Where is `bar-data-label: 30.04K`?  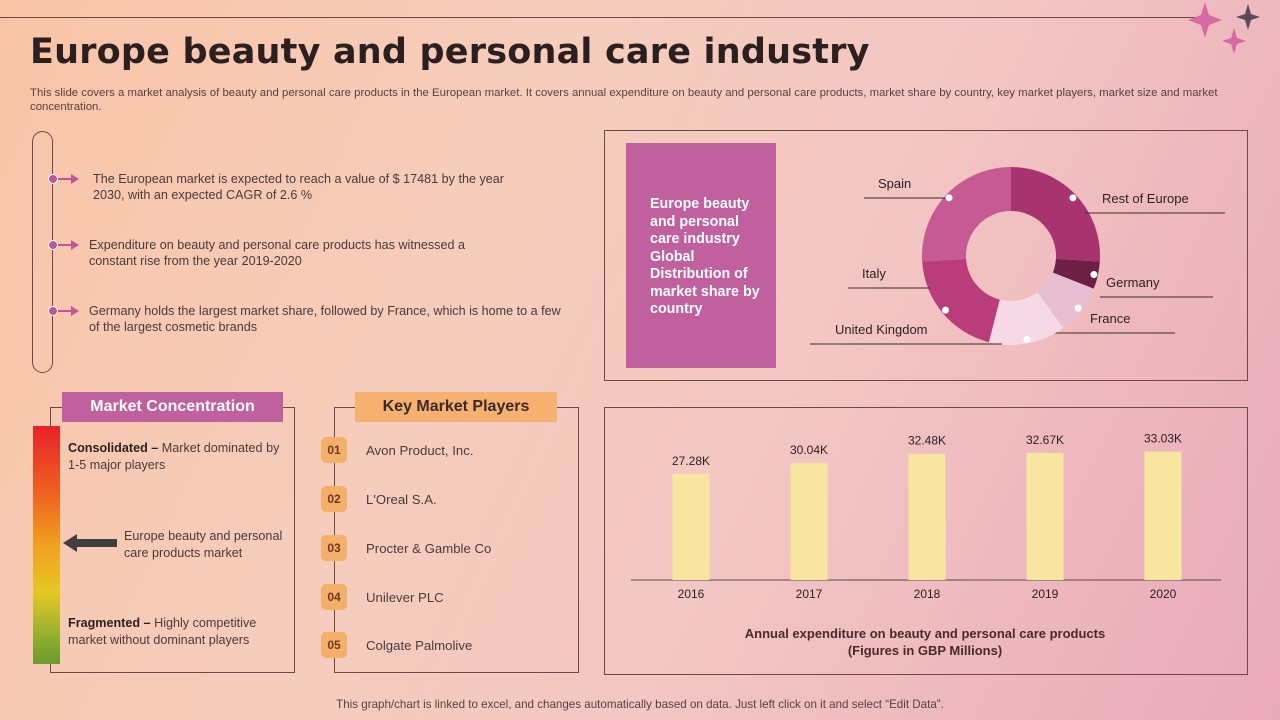
bar-data-label: 30.04K is located at coordinates (809, 450).